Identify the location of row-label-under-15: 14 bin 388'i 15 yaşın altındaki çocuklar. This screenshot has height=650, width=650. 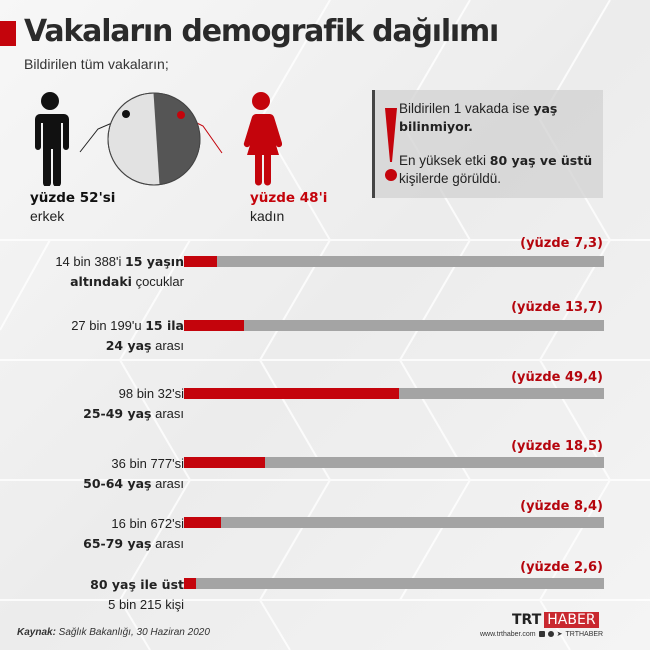
(119, 271).